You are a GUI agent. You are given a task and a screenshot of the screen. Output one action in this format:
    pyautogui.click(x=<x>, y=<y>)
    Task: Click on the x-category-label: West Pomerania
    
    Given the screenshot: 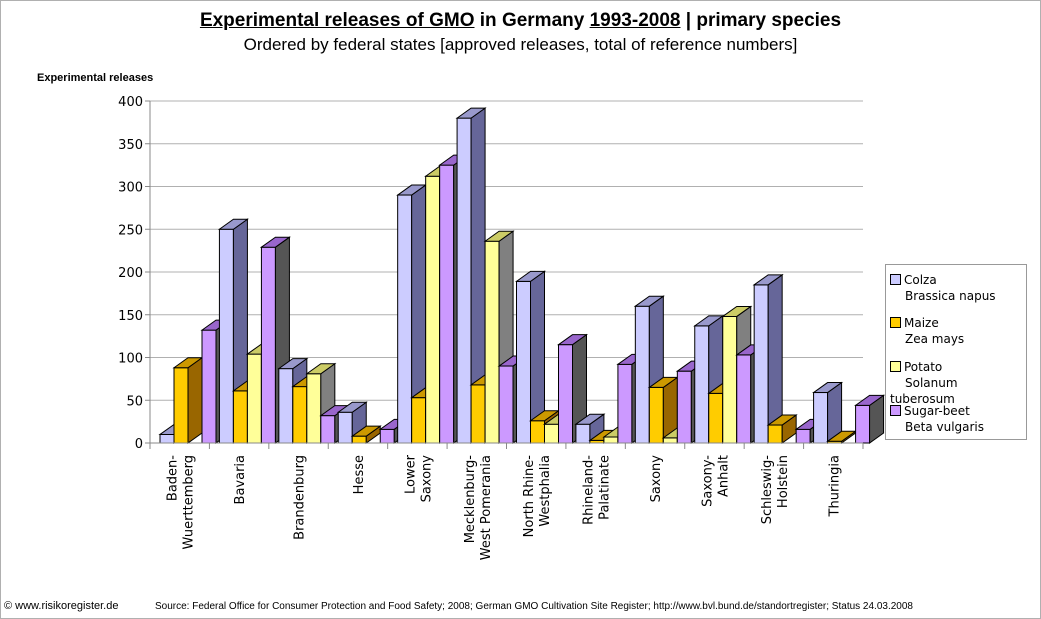 What is the action you would take?
    pyautogui.click(x=486, y=507)
    